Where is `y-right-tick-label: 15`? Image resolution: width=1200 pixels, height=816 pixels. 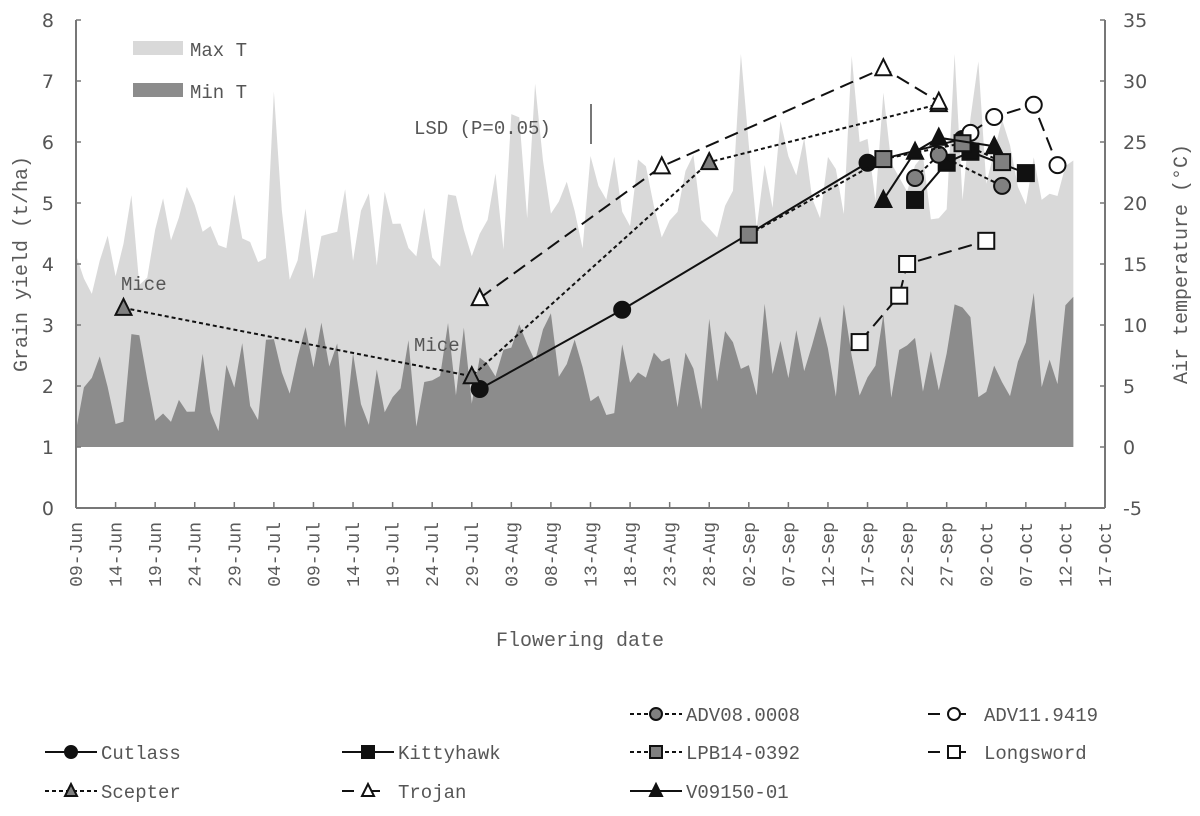 y-right-tick-label: 15 is located at coordinates (1135, 265).